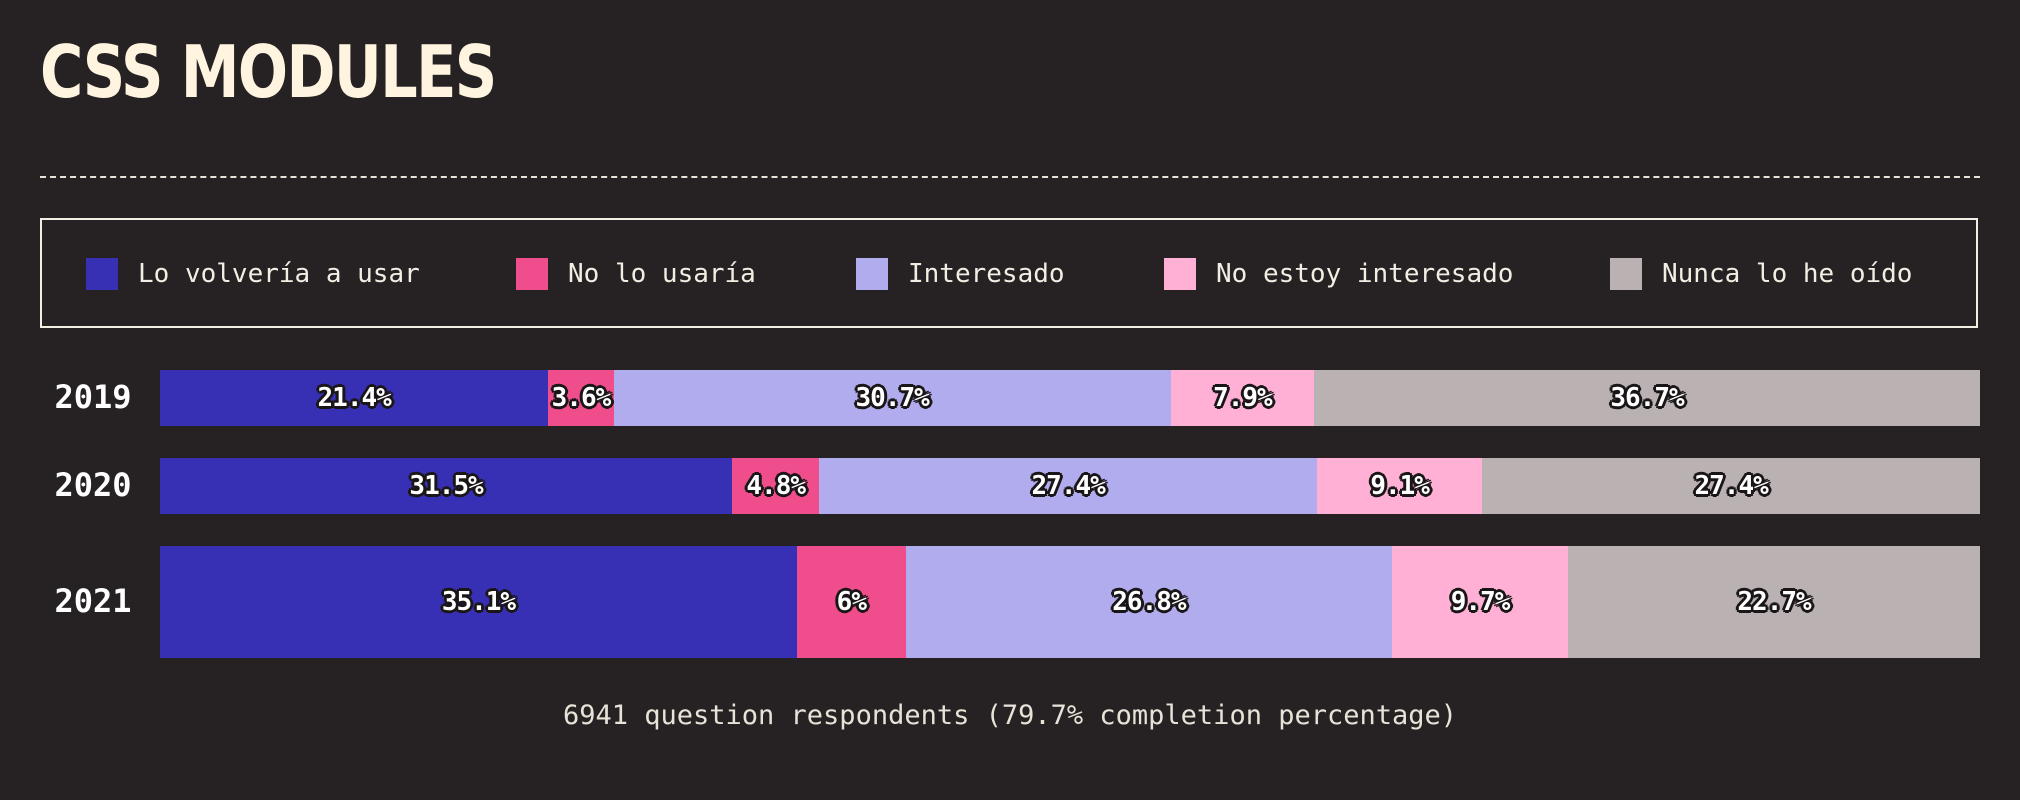 This screenshot has width=2020, height=800. I want to click on data-label: 7.9%, so click(1243, 398).